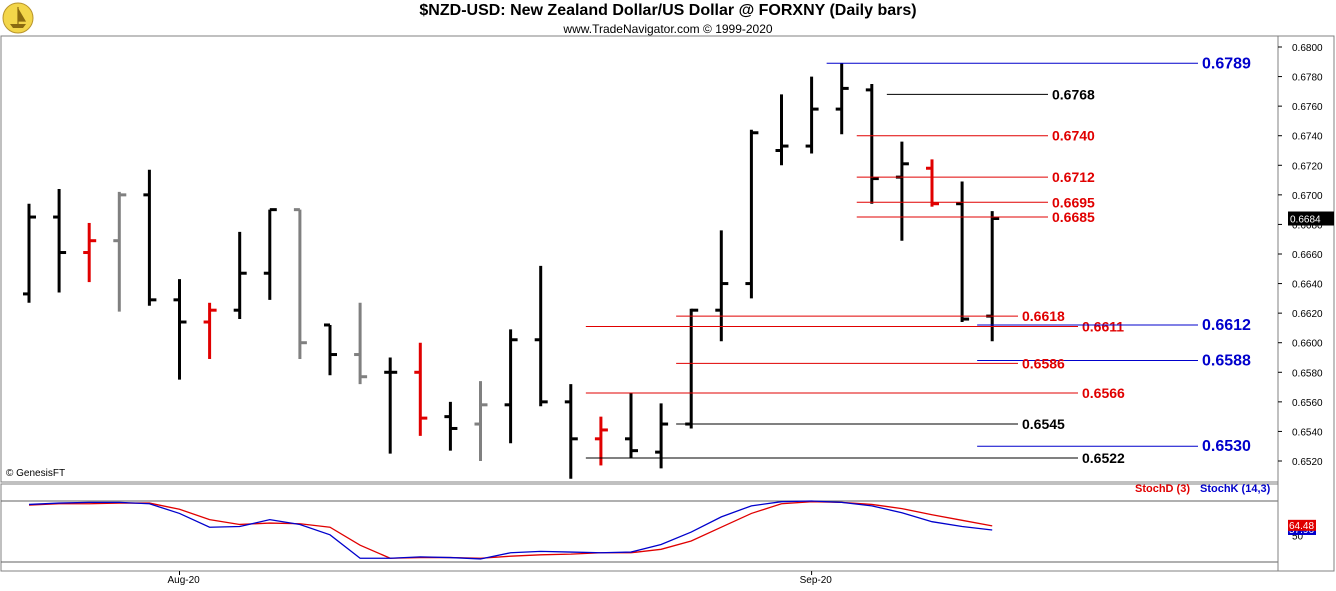 Image resolution: width=1336 pixels, height=591 pixels. Describe the element at coordinates (1226, 446) in the screenshot. I see `level-label: 0.6530` at that location.